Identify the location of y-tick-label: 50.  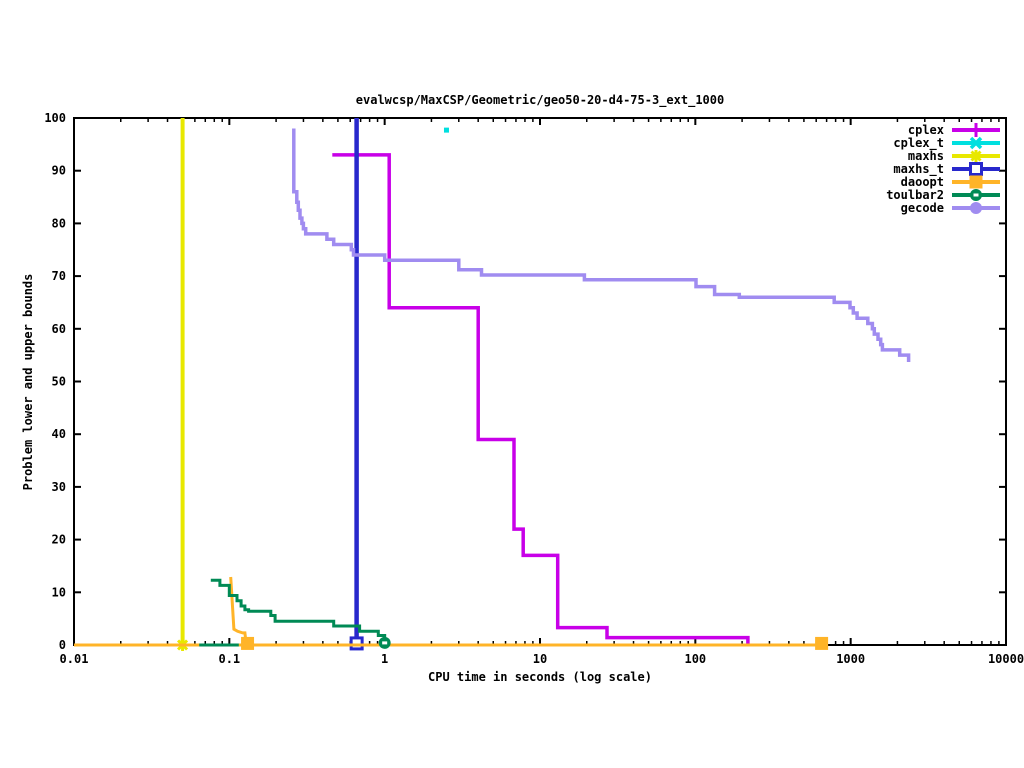
(59, 382).